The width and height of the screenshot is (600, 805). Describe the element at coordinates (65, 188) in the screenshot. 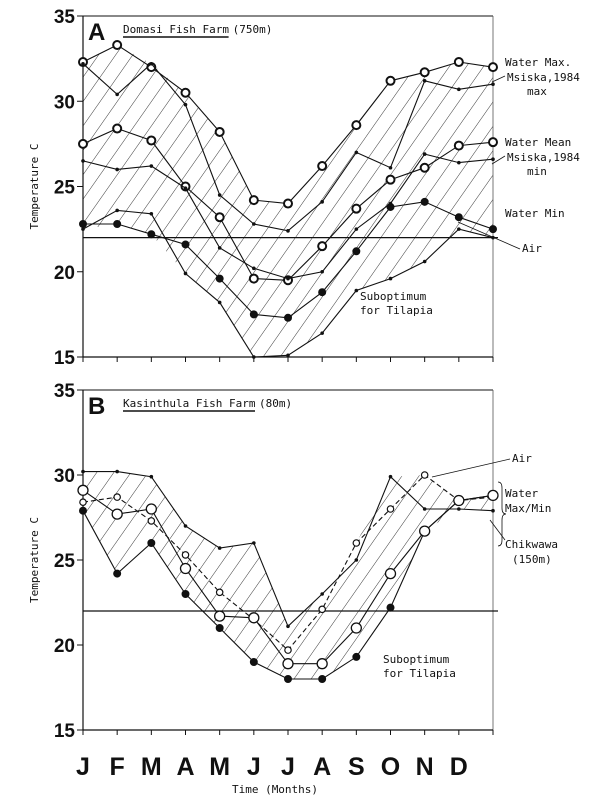

I see `y-tick-label: 25` at that location.